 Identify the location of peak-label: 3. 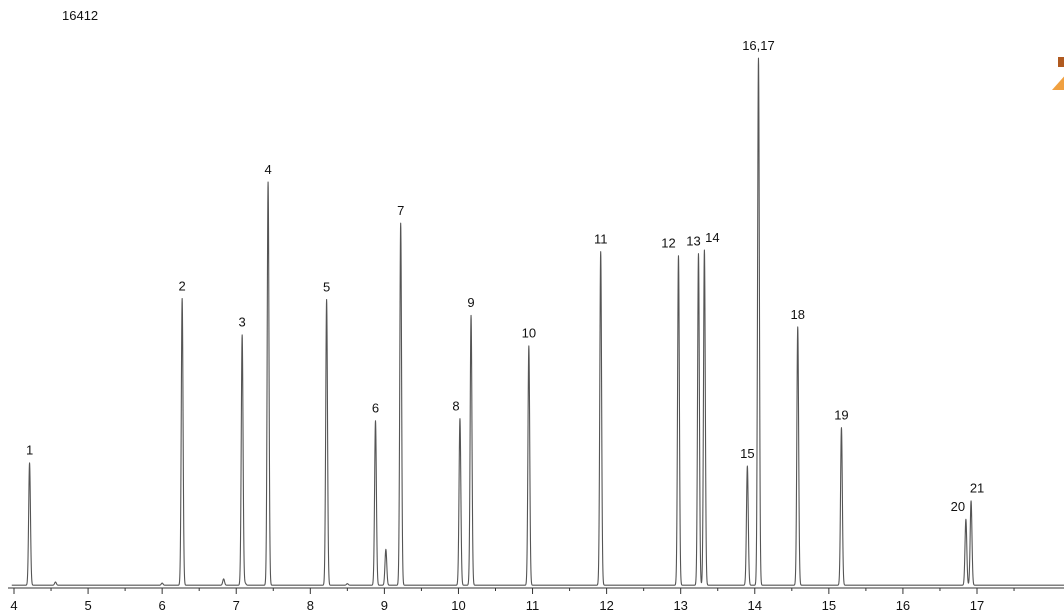
(242, 322).